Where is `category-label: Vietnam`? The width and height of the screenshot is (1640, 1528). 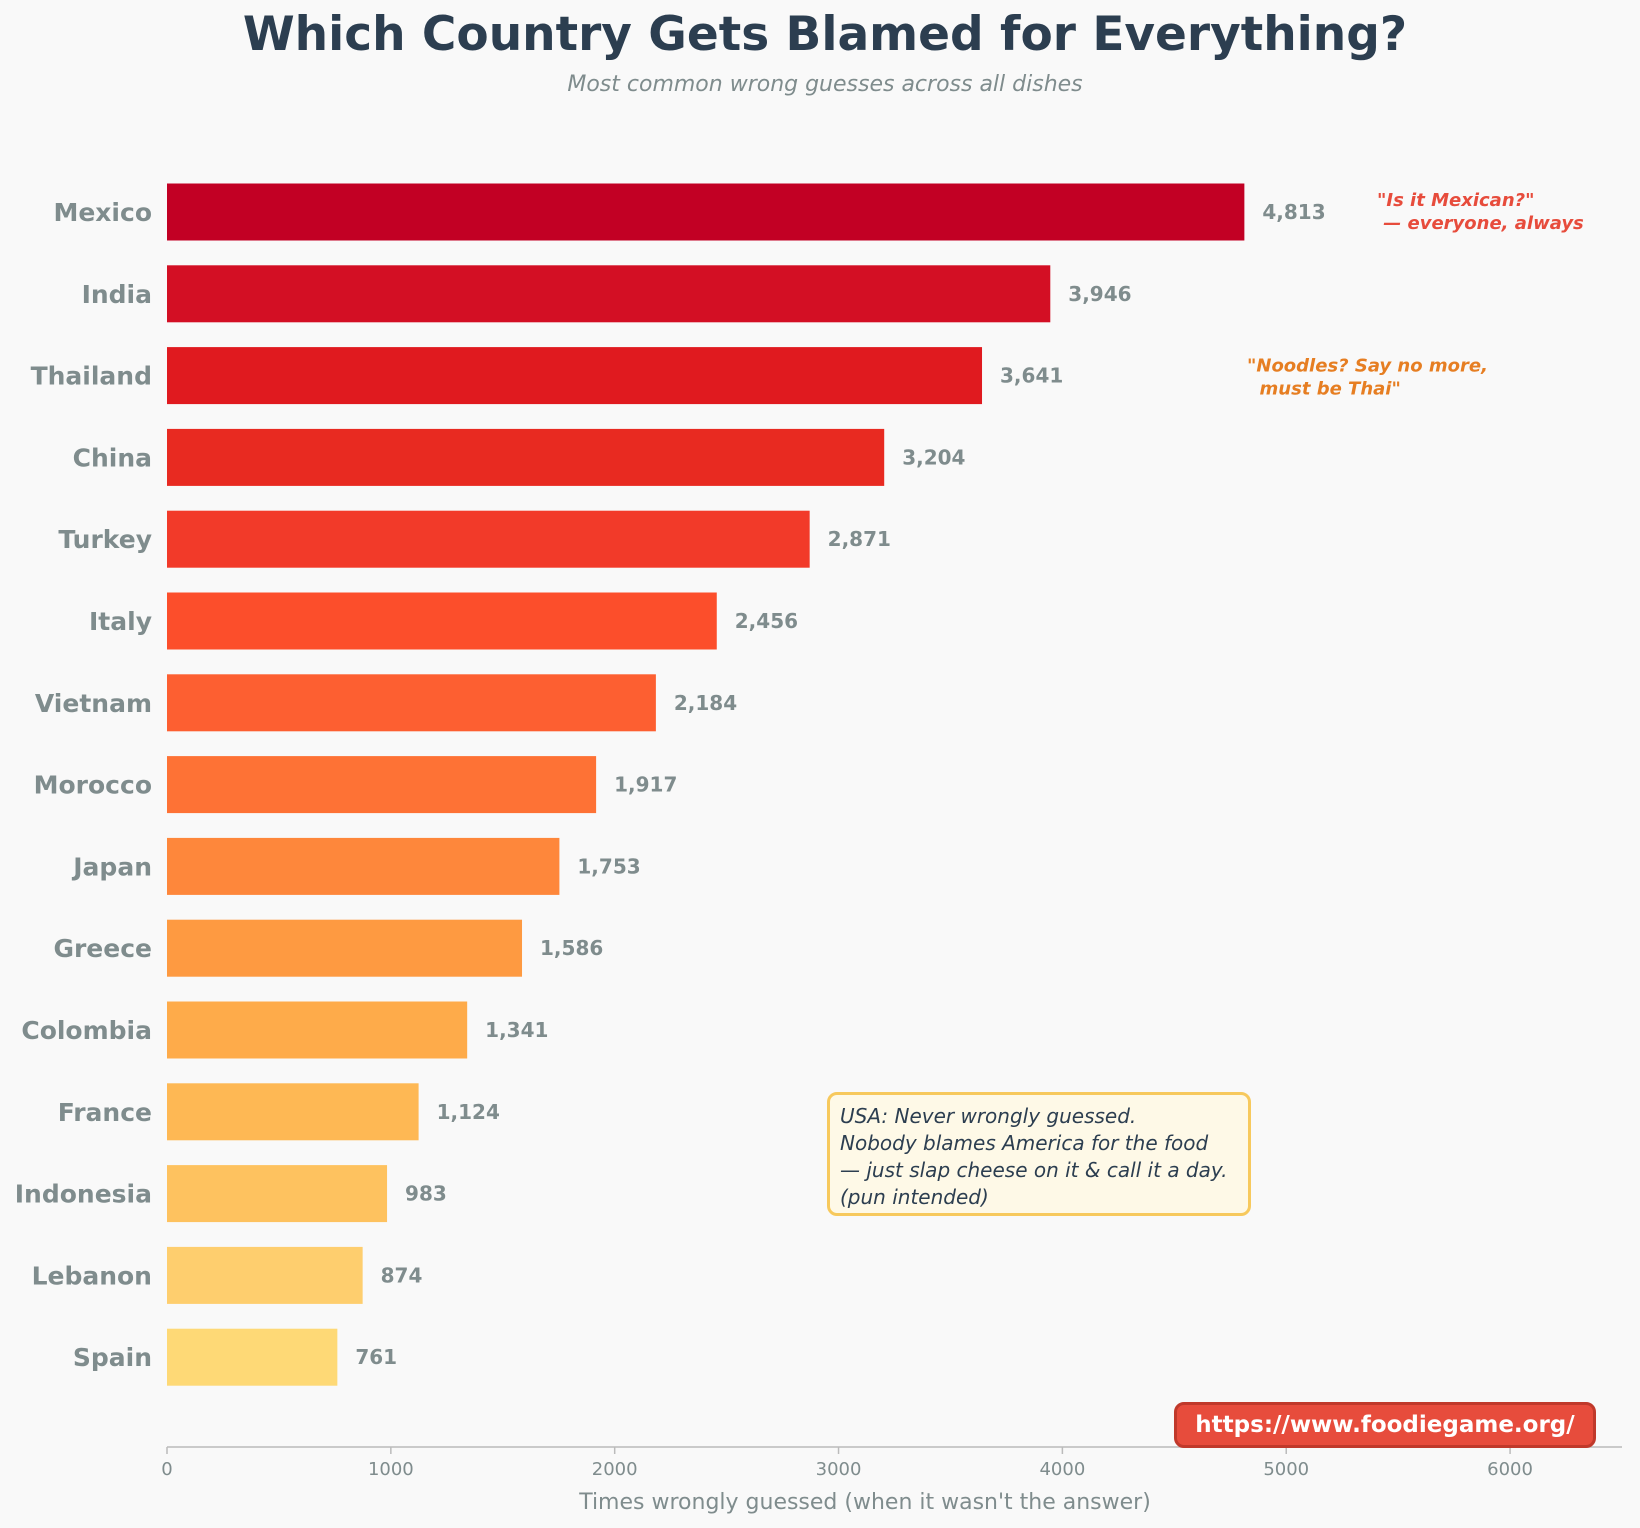
category-label: Vietnam is located at coordinates (93, 703).